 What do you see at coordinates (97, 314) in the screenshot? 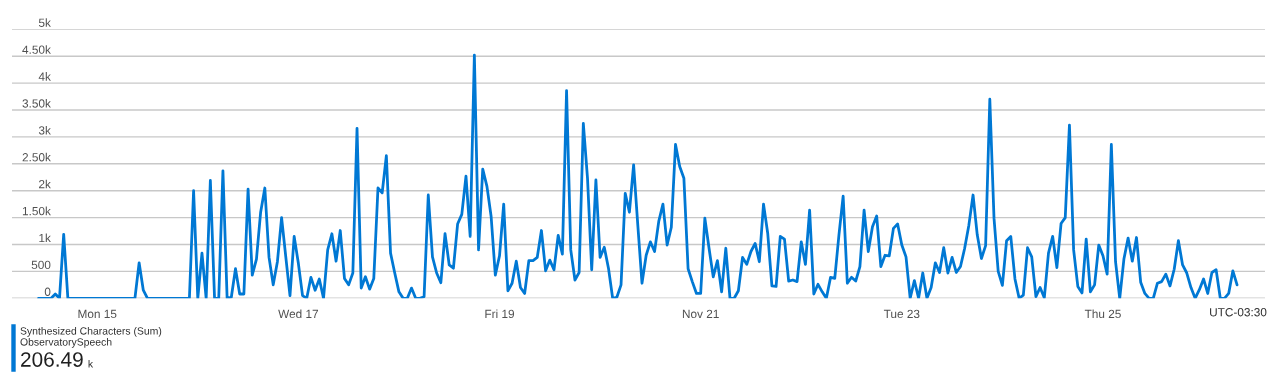
I see `x-tick-label: Mon 15` at bounding box center [97, 314].